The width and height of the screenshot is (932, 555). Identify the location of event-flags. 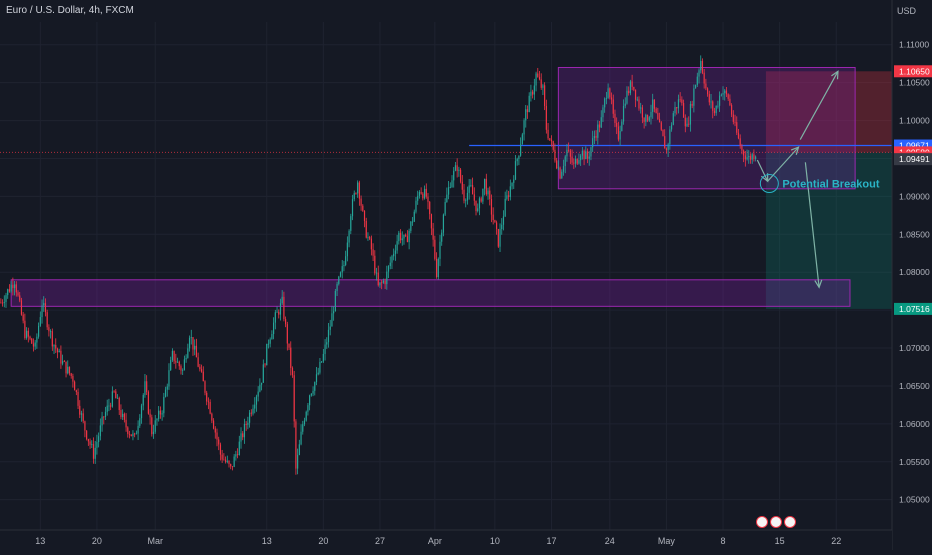
(776, 522).